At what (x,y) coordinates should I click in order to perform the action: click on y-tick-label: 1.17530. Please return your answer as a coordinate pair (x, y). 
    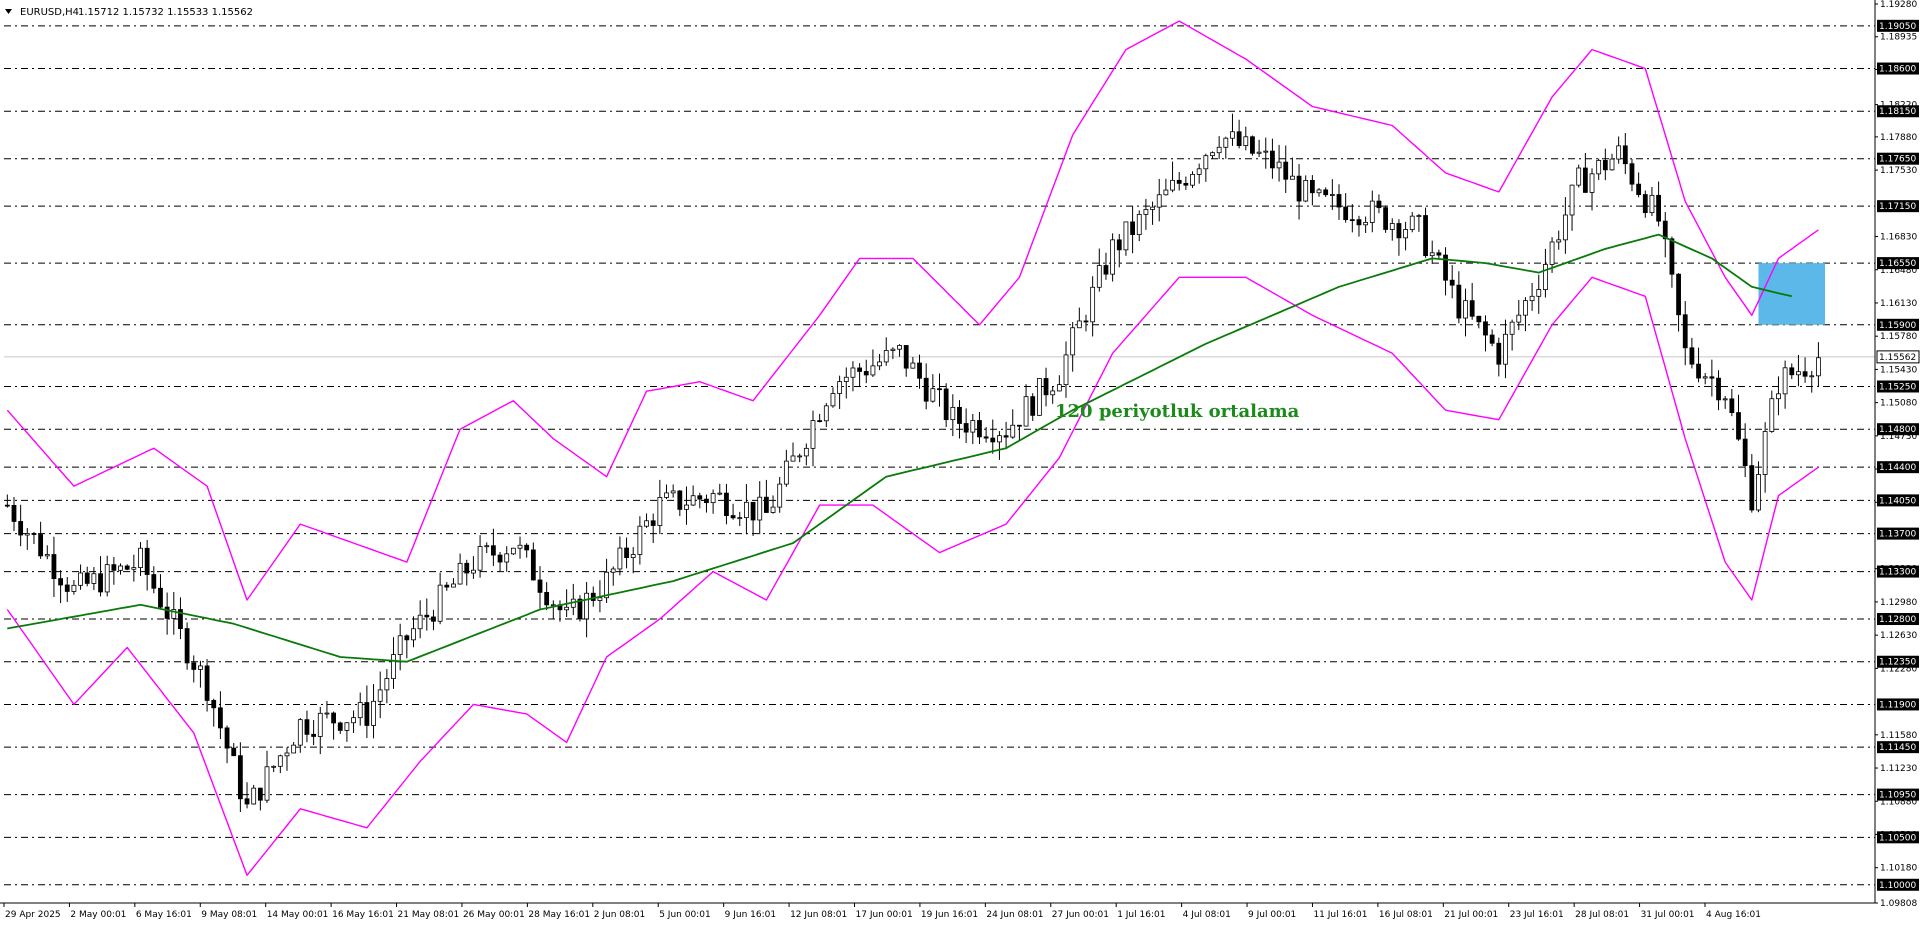
    Looking at the image, I should click on (1898, 171).